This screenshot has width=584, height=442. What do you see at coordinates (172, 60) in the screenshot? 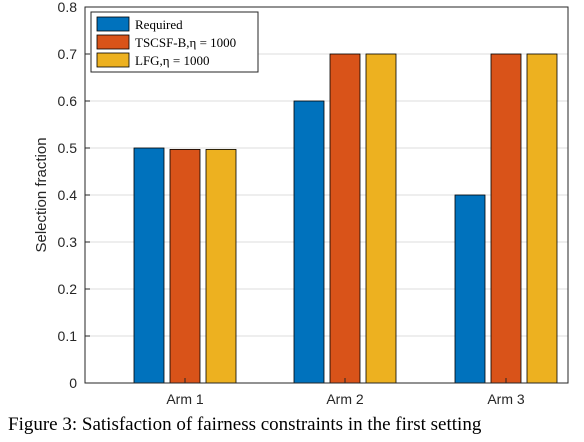
I see `legend-label: LFG,η = 1000` at bounding box center [172, 60].